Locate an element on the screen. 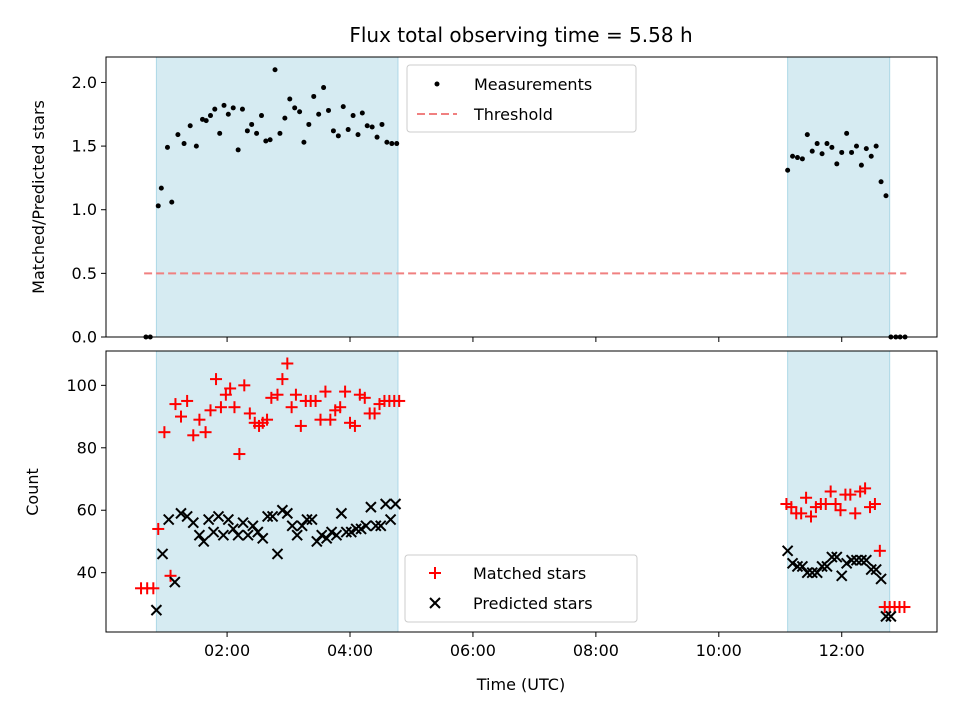  top-y-axis-label: Matched/Predicted stars is located at coordinates (38, 197).